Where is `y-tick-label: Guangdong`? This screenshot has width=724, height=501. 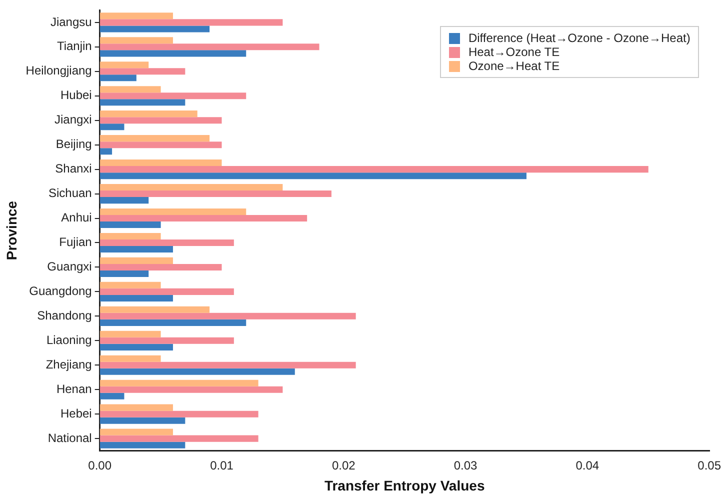 y-tick-label: Guangdong is located at coordinates (60, 291).